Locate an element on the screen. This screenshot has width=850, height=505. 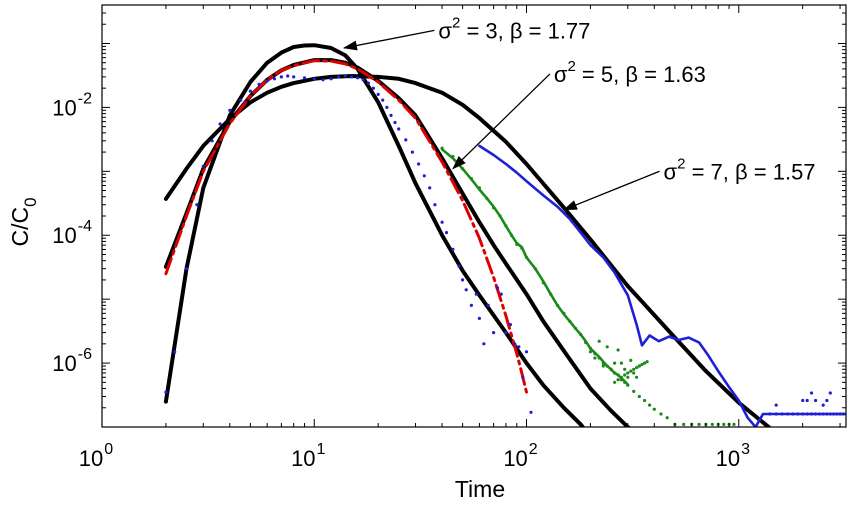
annotation-2: σ2 = 7, β = 1.57 is located at coordinates (689, 183).